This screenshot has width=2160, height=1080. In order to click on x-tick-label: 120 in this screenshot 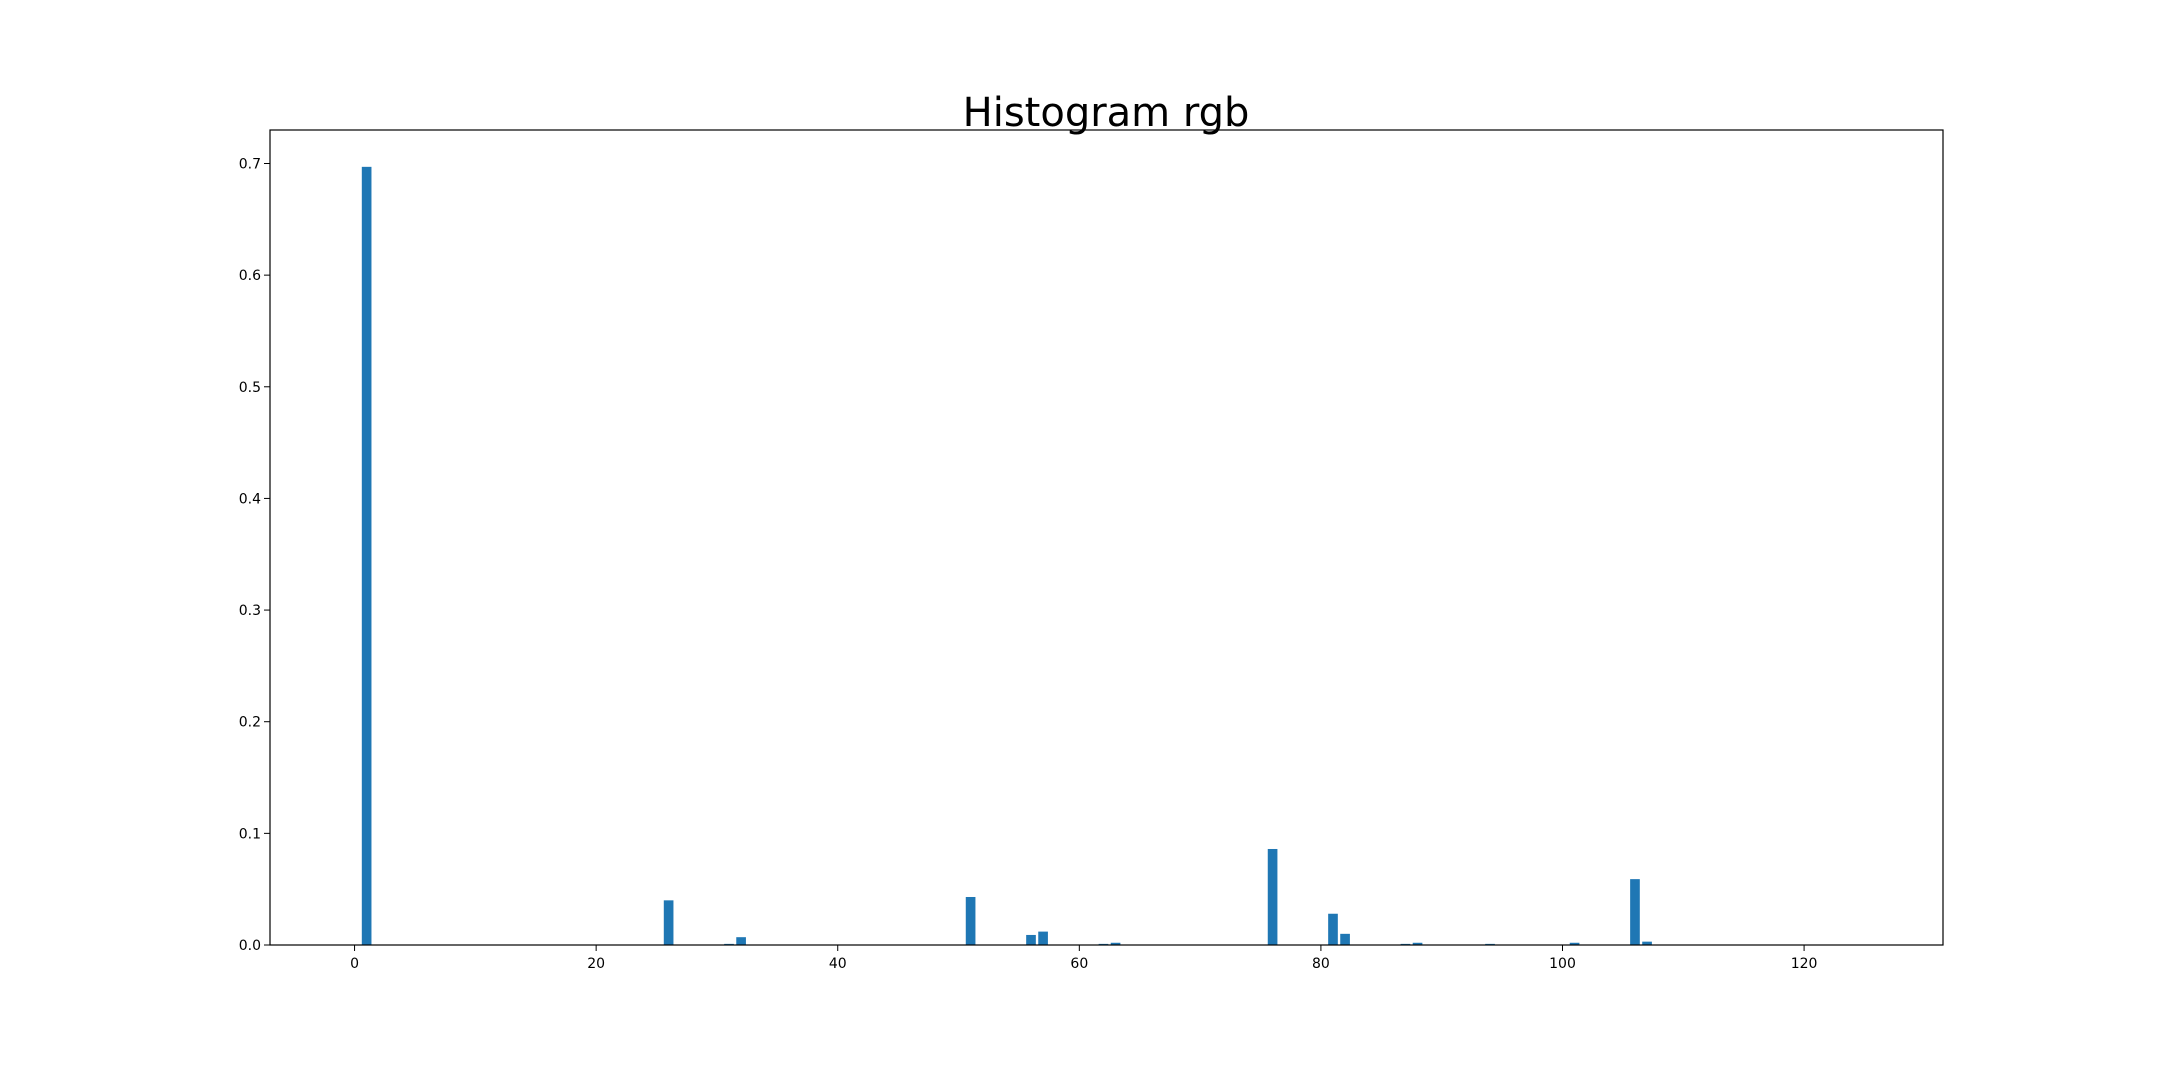, I will do `click(1804, 964)`.